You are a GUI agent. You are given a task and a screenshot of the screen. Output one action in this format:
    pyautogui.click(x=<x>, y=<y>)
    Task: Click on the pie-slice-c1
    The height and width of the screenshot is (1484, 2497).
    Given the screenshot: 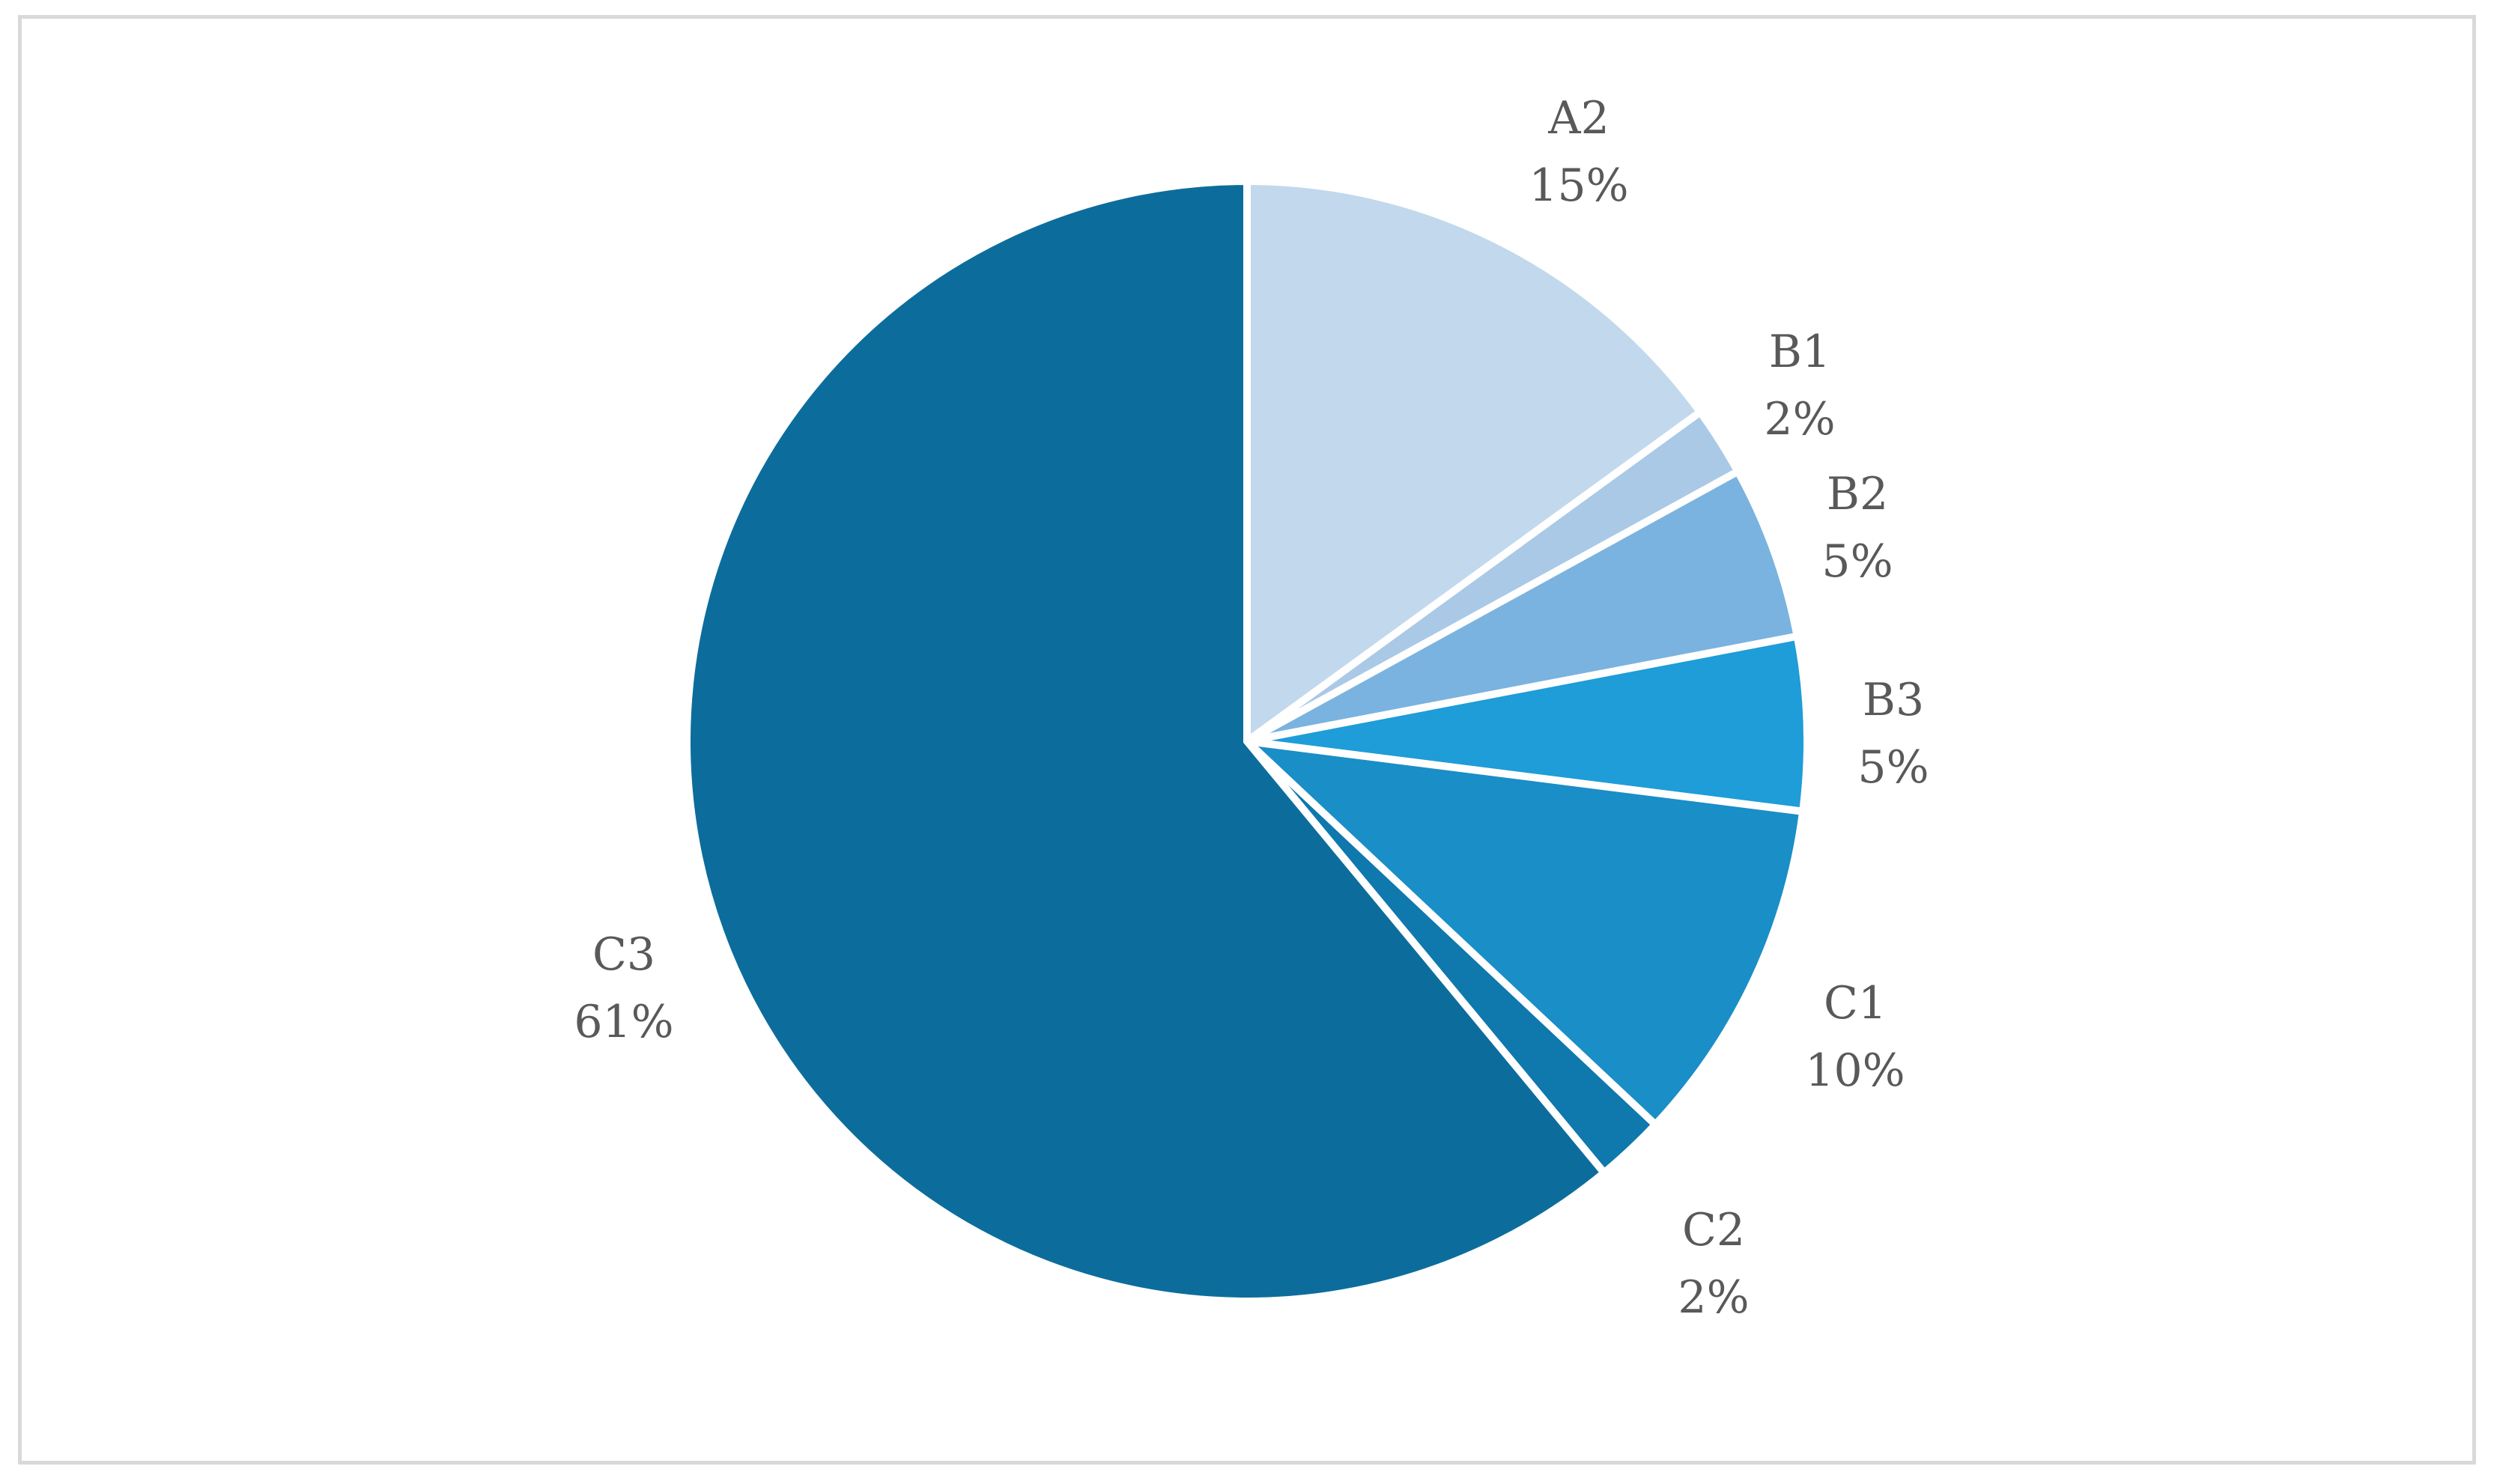 What is the action you would take?
    pyautogui.click(x=1522, y=933)
    